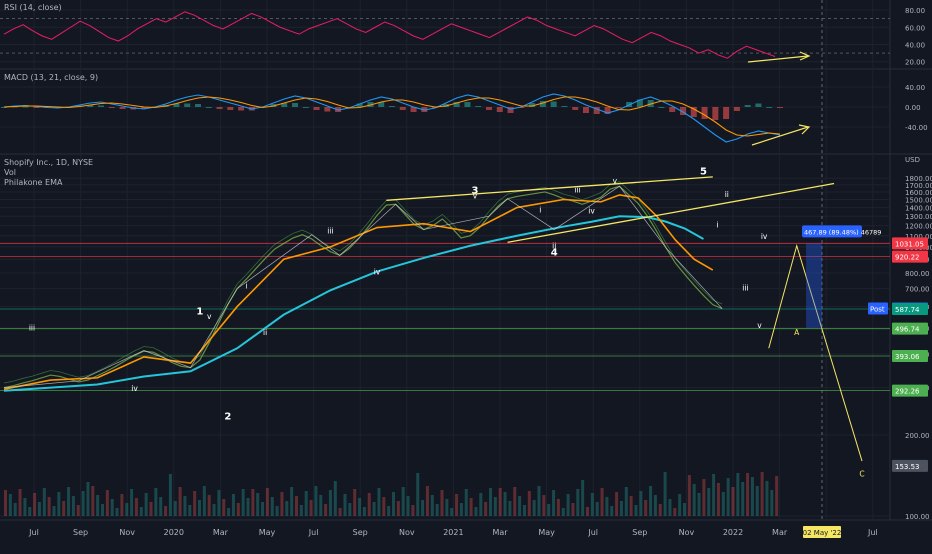 This screenshot has height=554, width=932. Describe the element at coordinates (392, 116) in the screenshot. I see `signal-line` at that location.